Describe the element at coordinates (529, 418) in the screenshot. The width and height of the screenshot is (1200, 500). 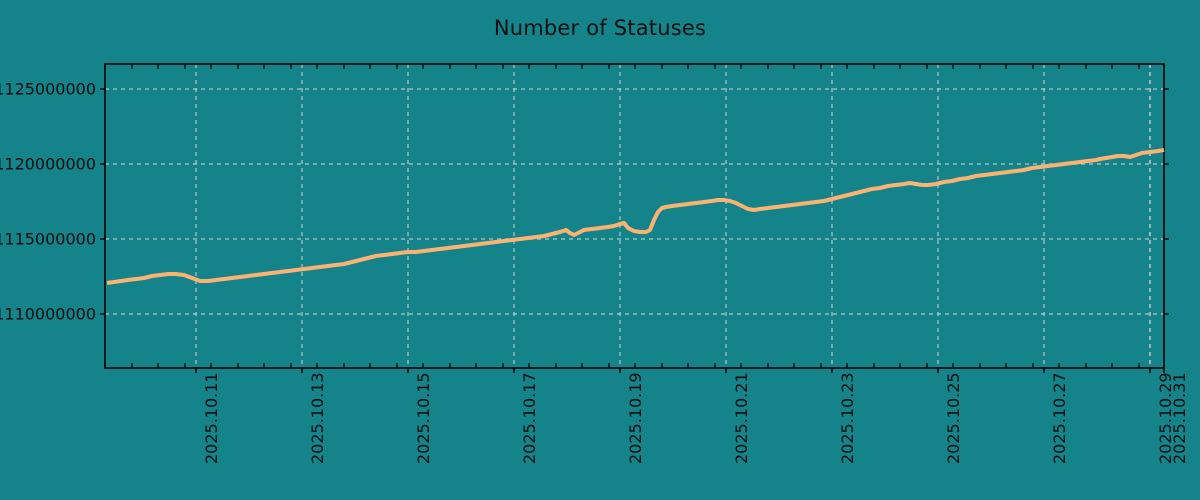
I see `x-axis-tick-label: 2025.10.17` at that location.